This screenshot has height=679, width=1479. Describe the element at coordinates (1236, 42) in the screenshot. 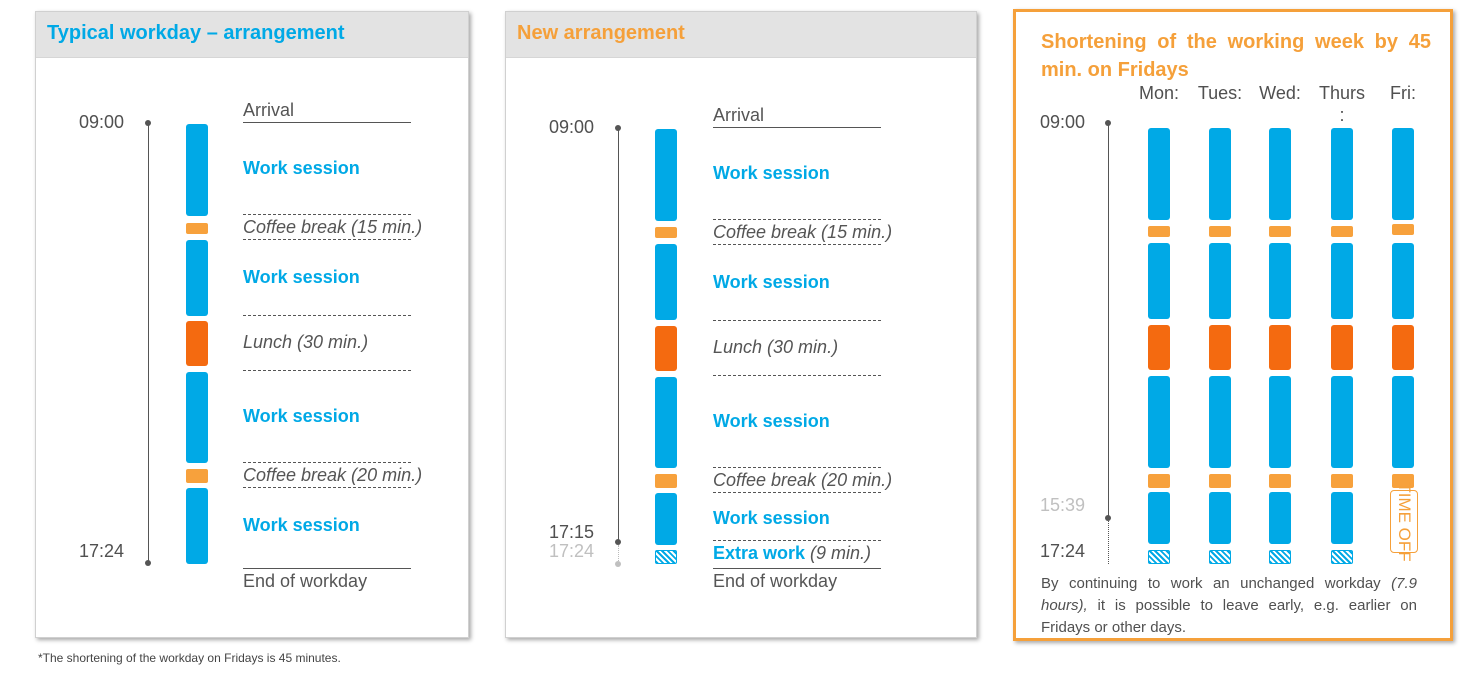

I see `panel-title-line-1: Shortening of the working week by 45` at that location.